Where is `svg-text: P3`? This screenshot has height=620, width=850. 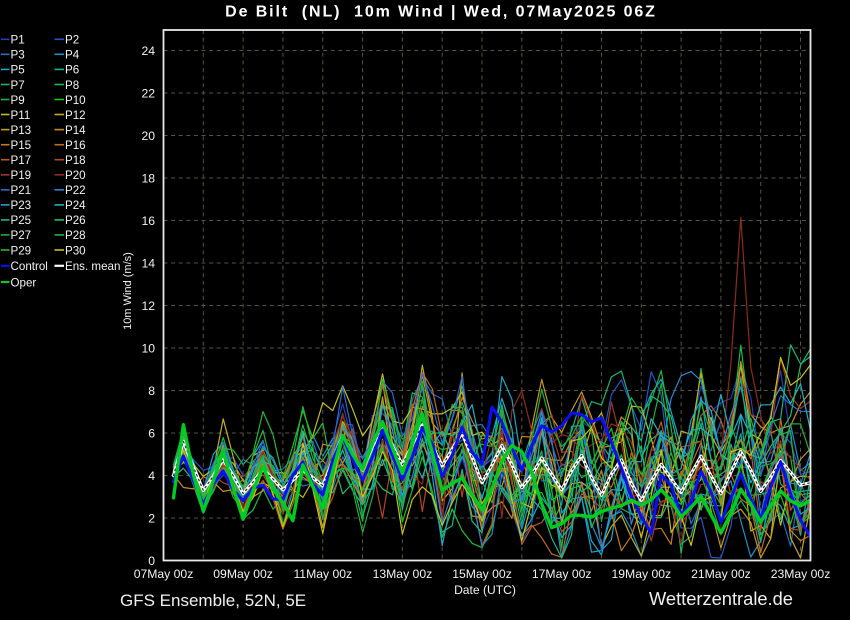
svg-text: P3 is located at coordinates (18, 55).